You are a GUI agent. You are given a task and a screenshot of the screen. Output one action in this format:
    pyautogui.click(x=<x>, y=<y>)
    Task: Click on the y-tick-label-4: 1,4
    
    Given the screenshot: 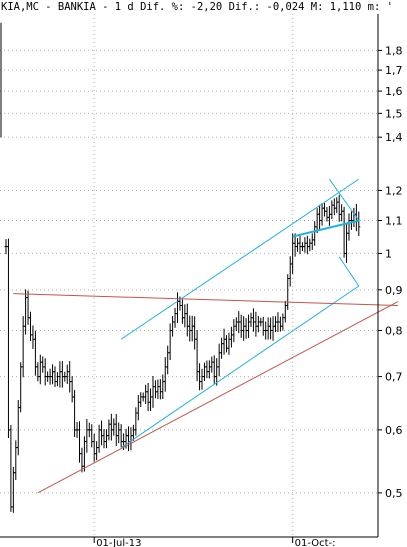 What is the action you would take?
    pyautogui.click(x=394, y=137)
    